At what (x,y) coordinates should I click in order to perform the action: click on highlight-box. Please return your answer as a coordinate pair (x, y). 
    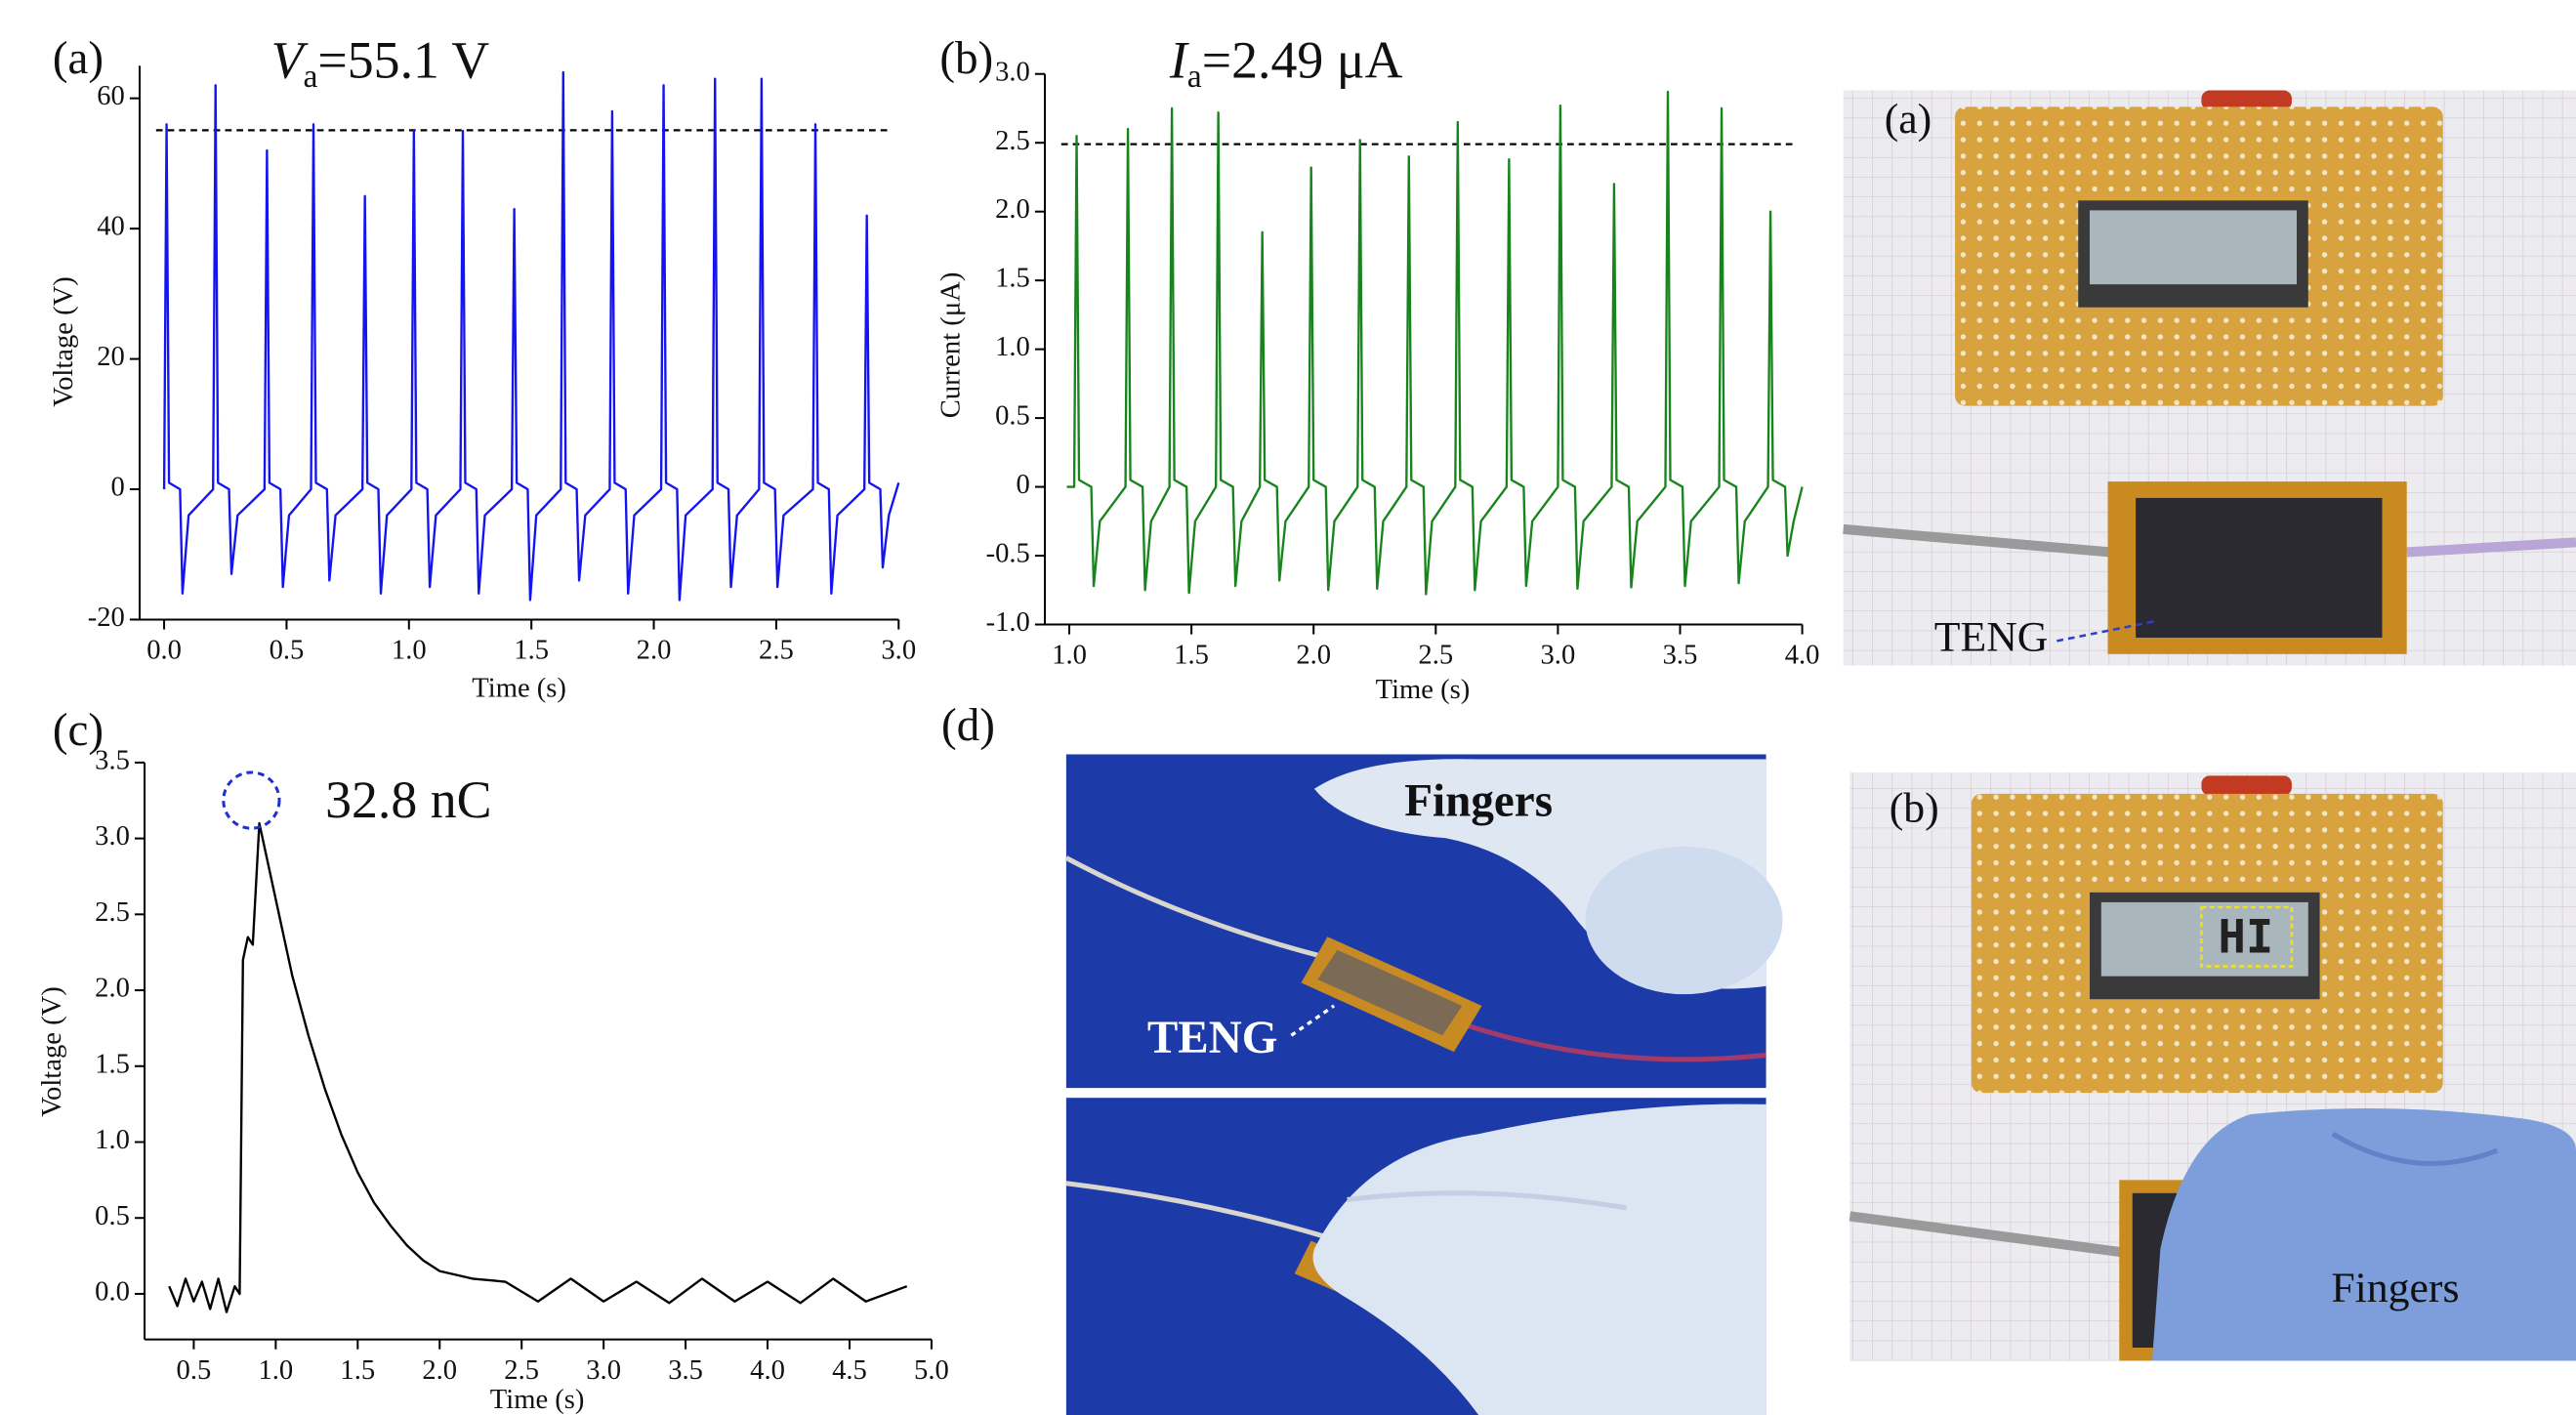
    Looking at the image, I should click on (2247, 937).